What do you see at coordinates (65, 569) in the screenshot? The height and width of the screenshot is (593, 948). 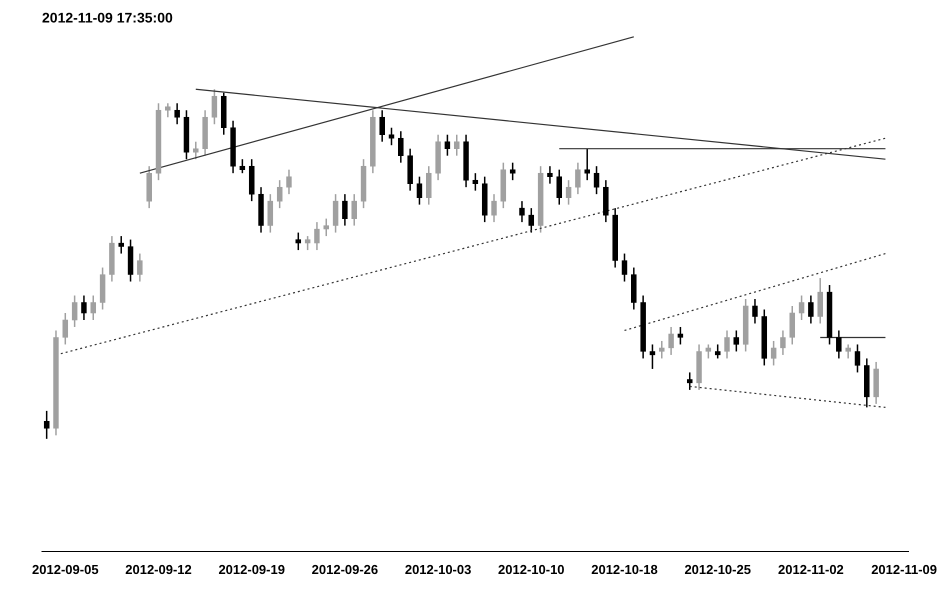 I see `x-tick-label: 2012-09-05` at bounding box center [65, 569].